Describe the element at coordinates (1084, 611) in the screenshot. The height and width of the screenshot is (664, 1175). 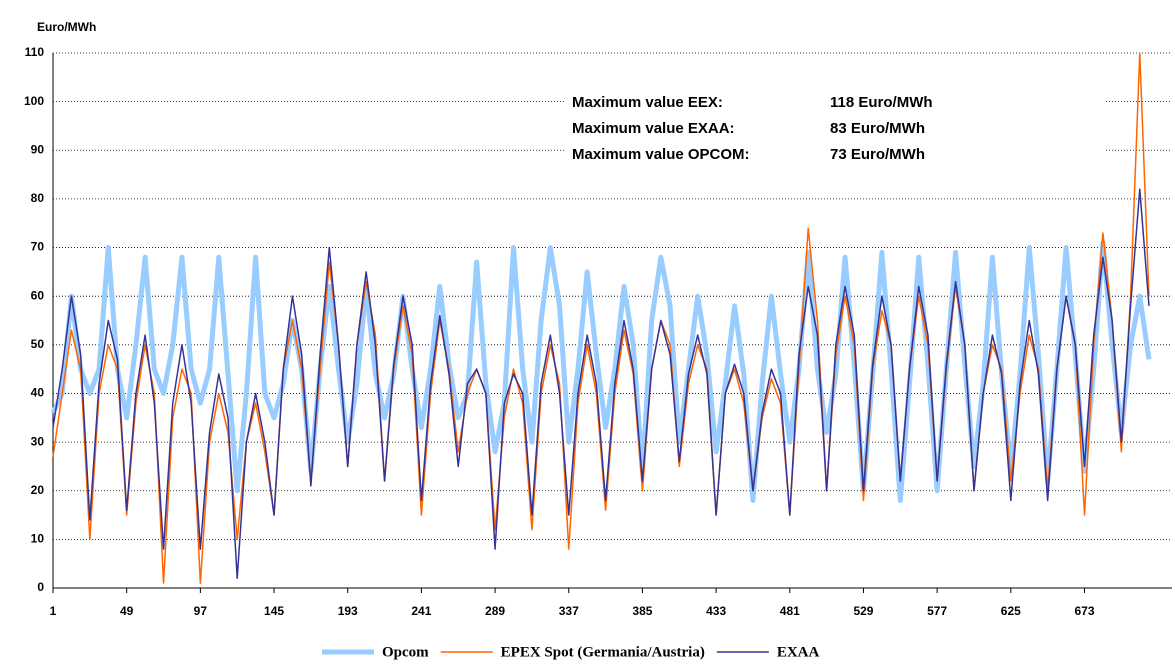
I see `x-tick-label: 673` at that location.